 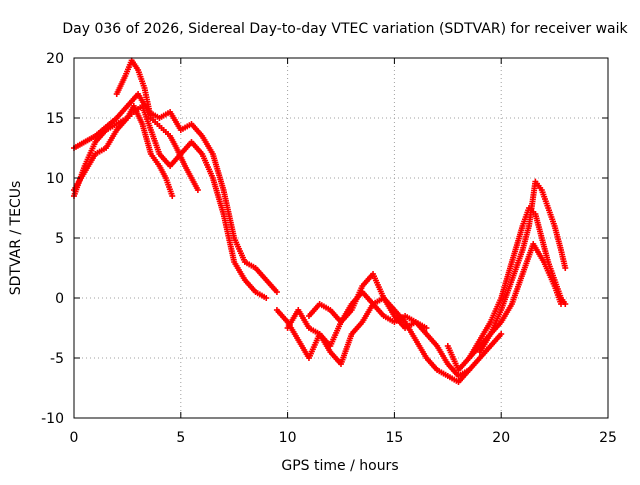 What do you see at coordinates (339, 466) in the screenshot?
I see `x-axis-label: GPS time / hours` at bounding box center [339, 466].